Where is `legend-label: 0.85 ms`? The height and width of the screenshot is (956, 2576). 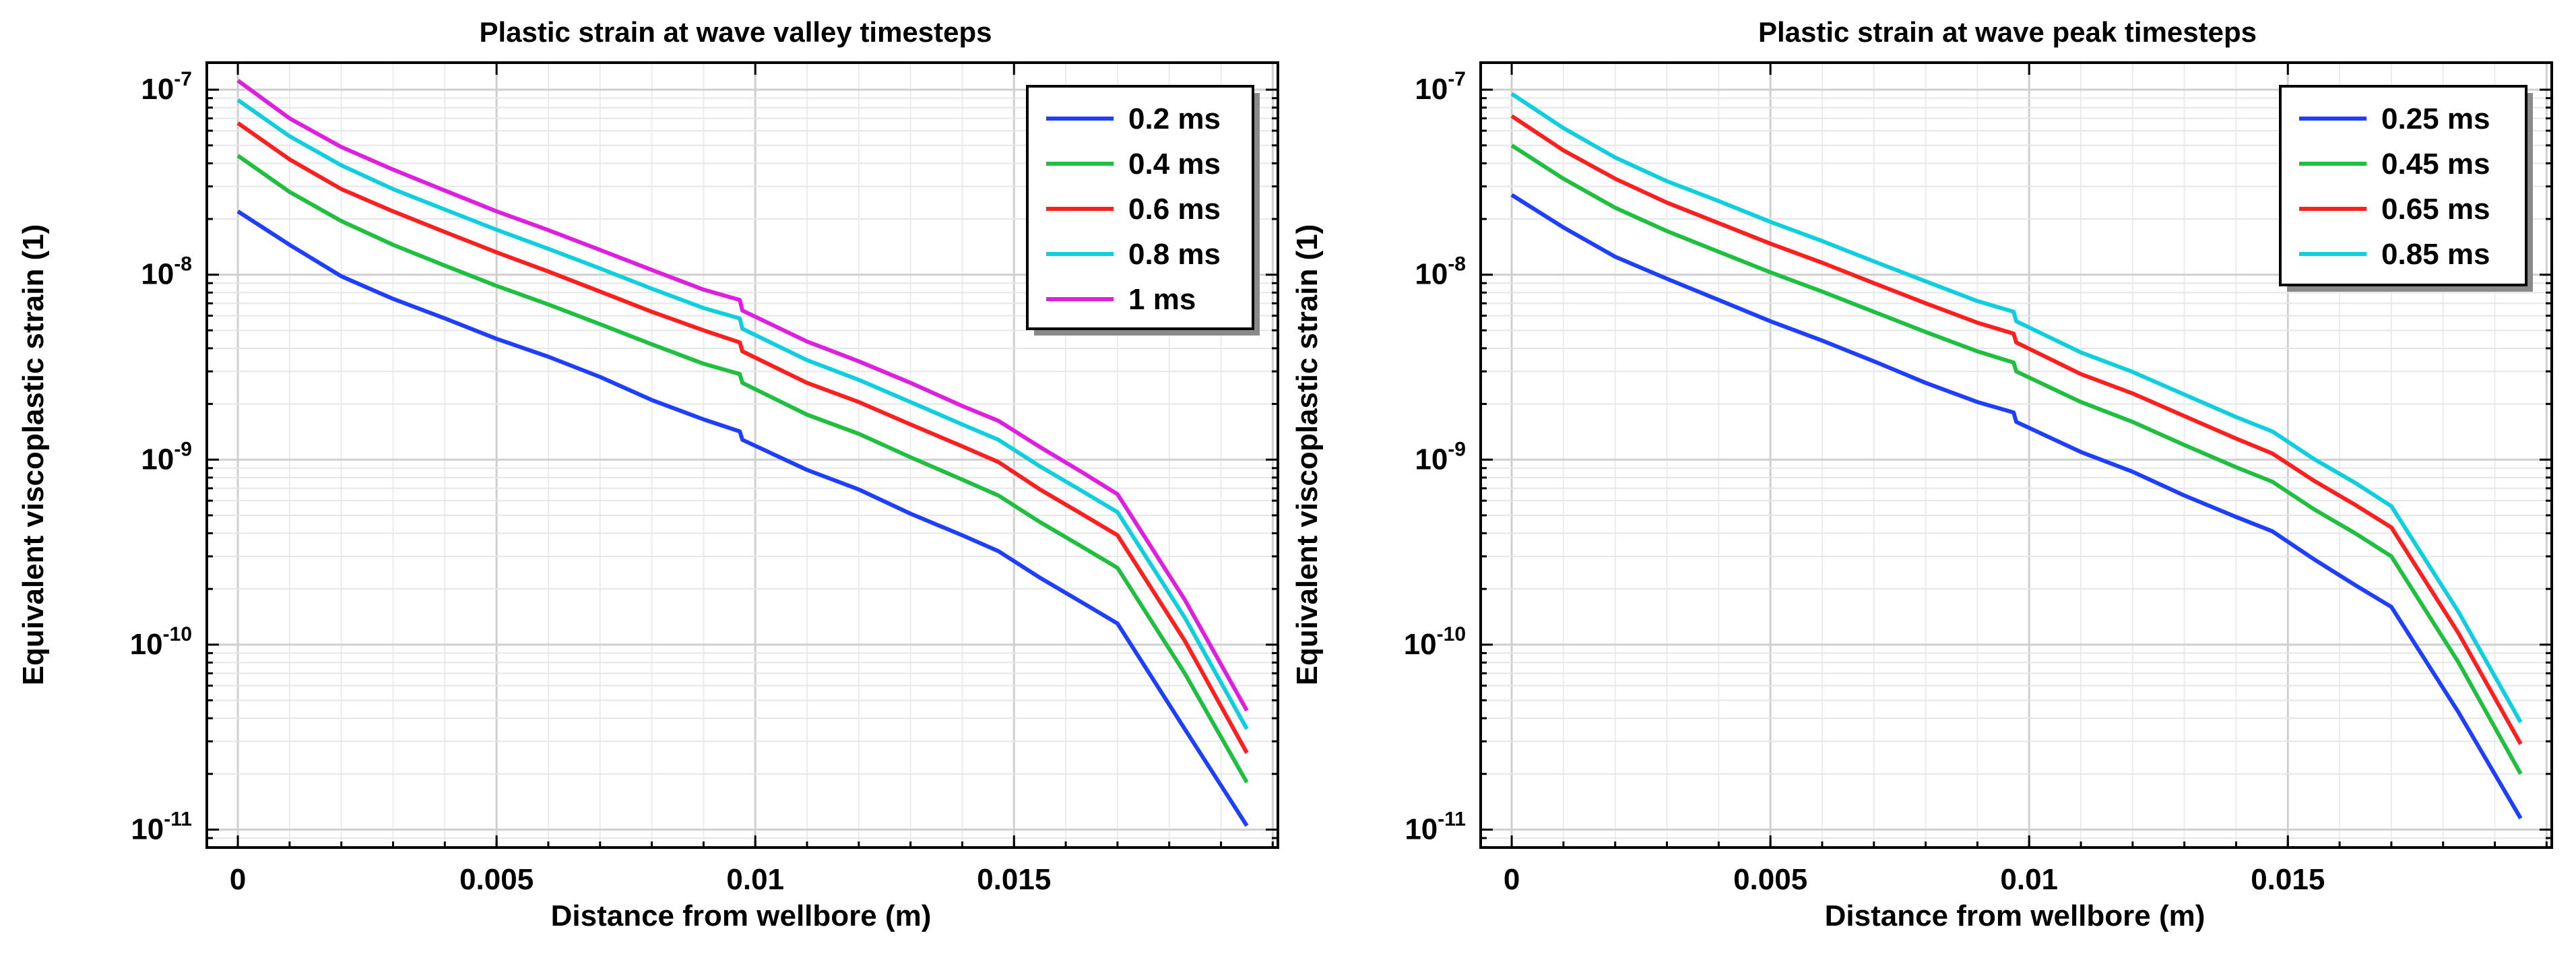 legend-label: 0.85 ms is located at coordinates (2436, 254).